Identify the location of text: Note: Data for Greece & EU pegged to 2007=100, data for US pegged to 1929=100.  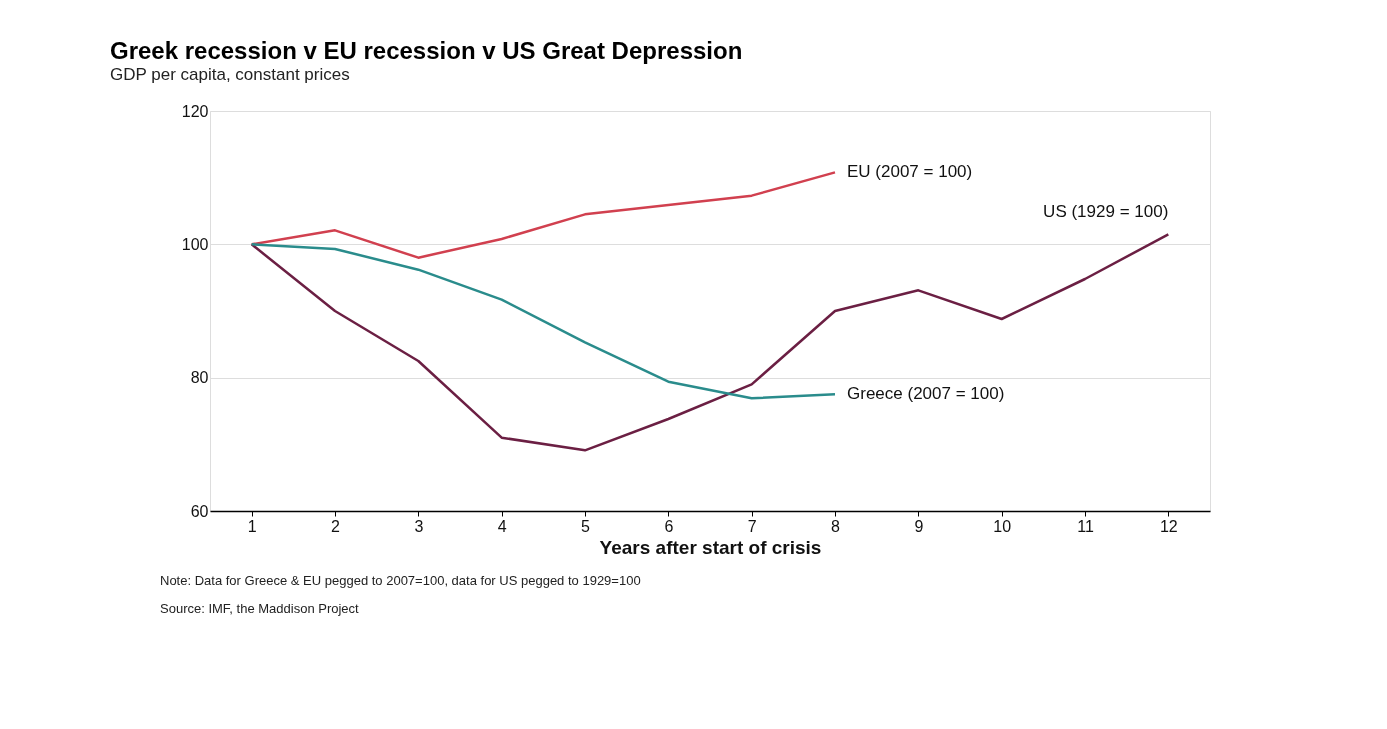
(400, 580).